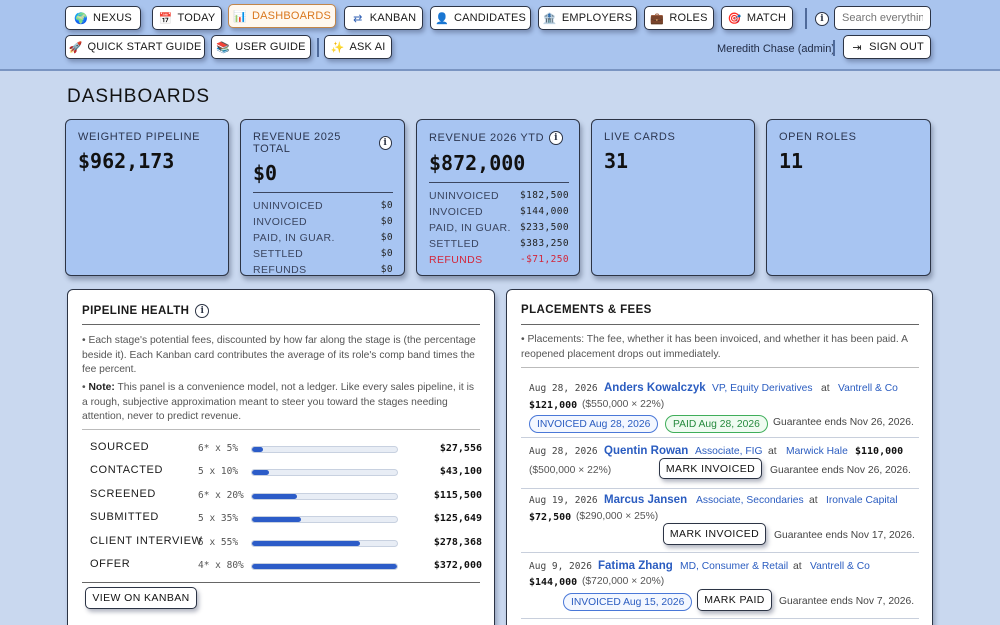 The height and width of the screenshot is (625, 1000). Describe the element at coordinates (223, 47) in the screenshot. I see `books-icon: 📚` at that location.